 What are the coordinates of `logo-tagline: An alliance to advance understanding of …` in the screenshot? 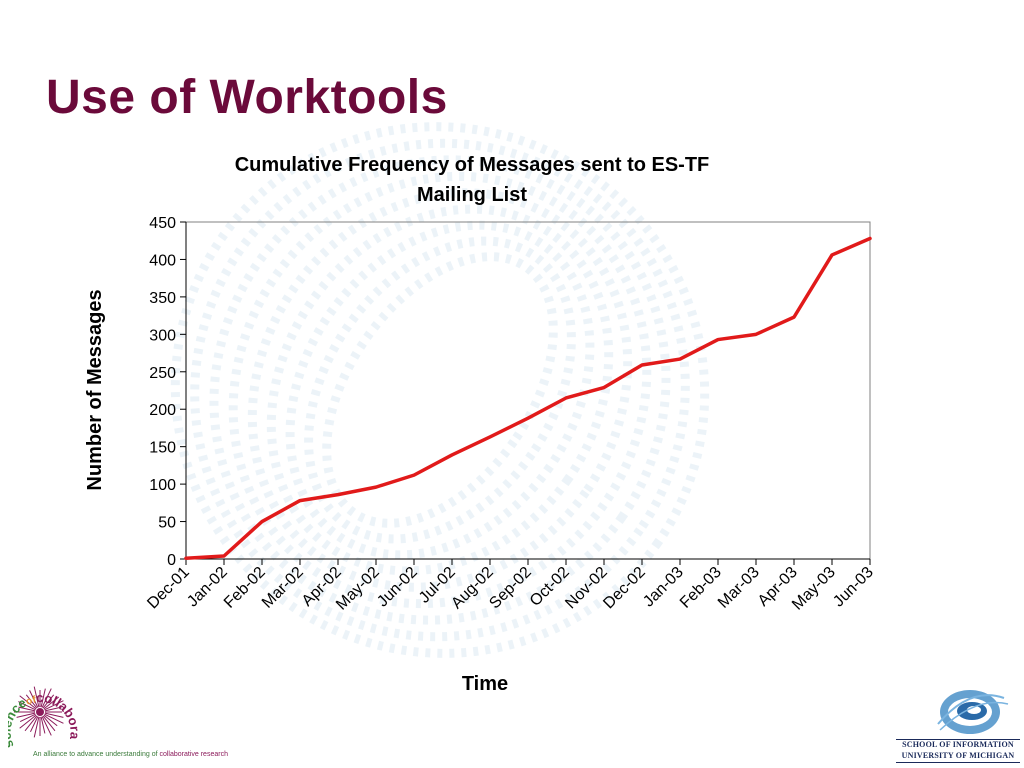 It's located at (130, 754).